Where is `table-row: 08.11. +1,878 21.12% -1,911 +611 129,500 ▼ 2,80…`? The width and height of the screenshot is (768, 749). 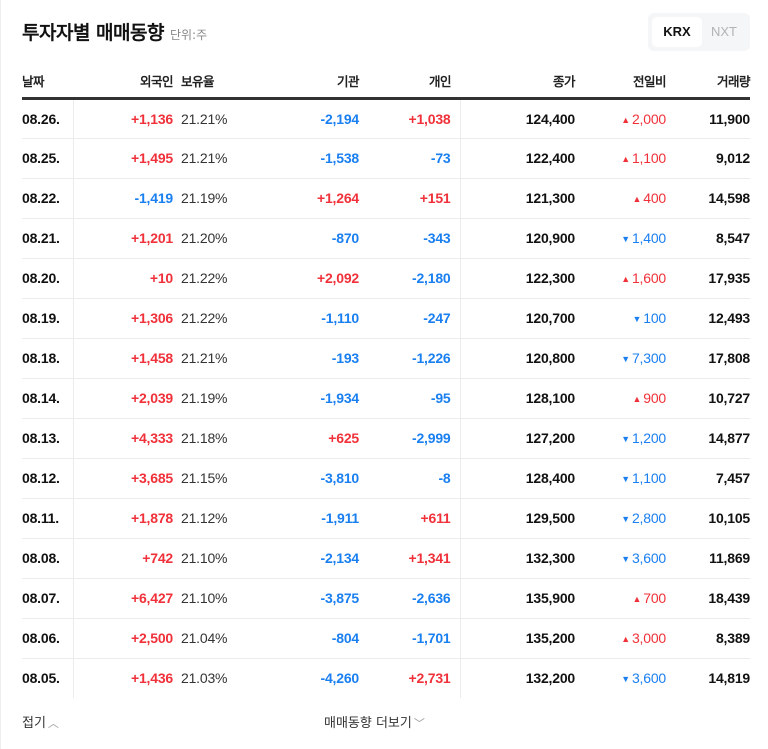
table-row: 08.11. +1,878 21.12% -1,911 +611 129,500 ▼ 2,80… is located at coordinates (386, 518).